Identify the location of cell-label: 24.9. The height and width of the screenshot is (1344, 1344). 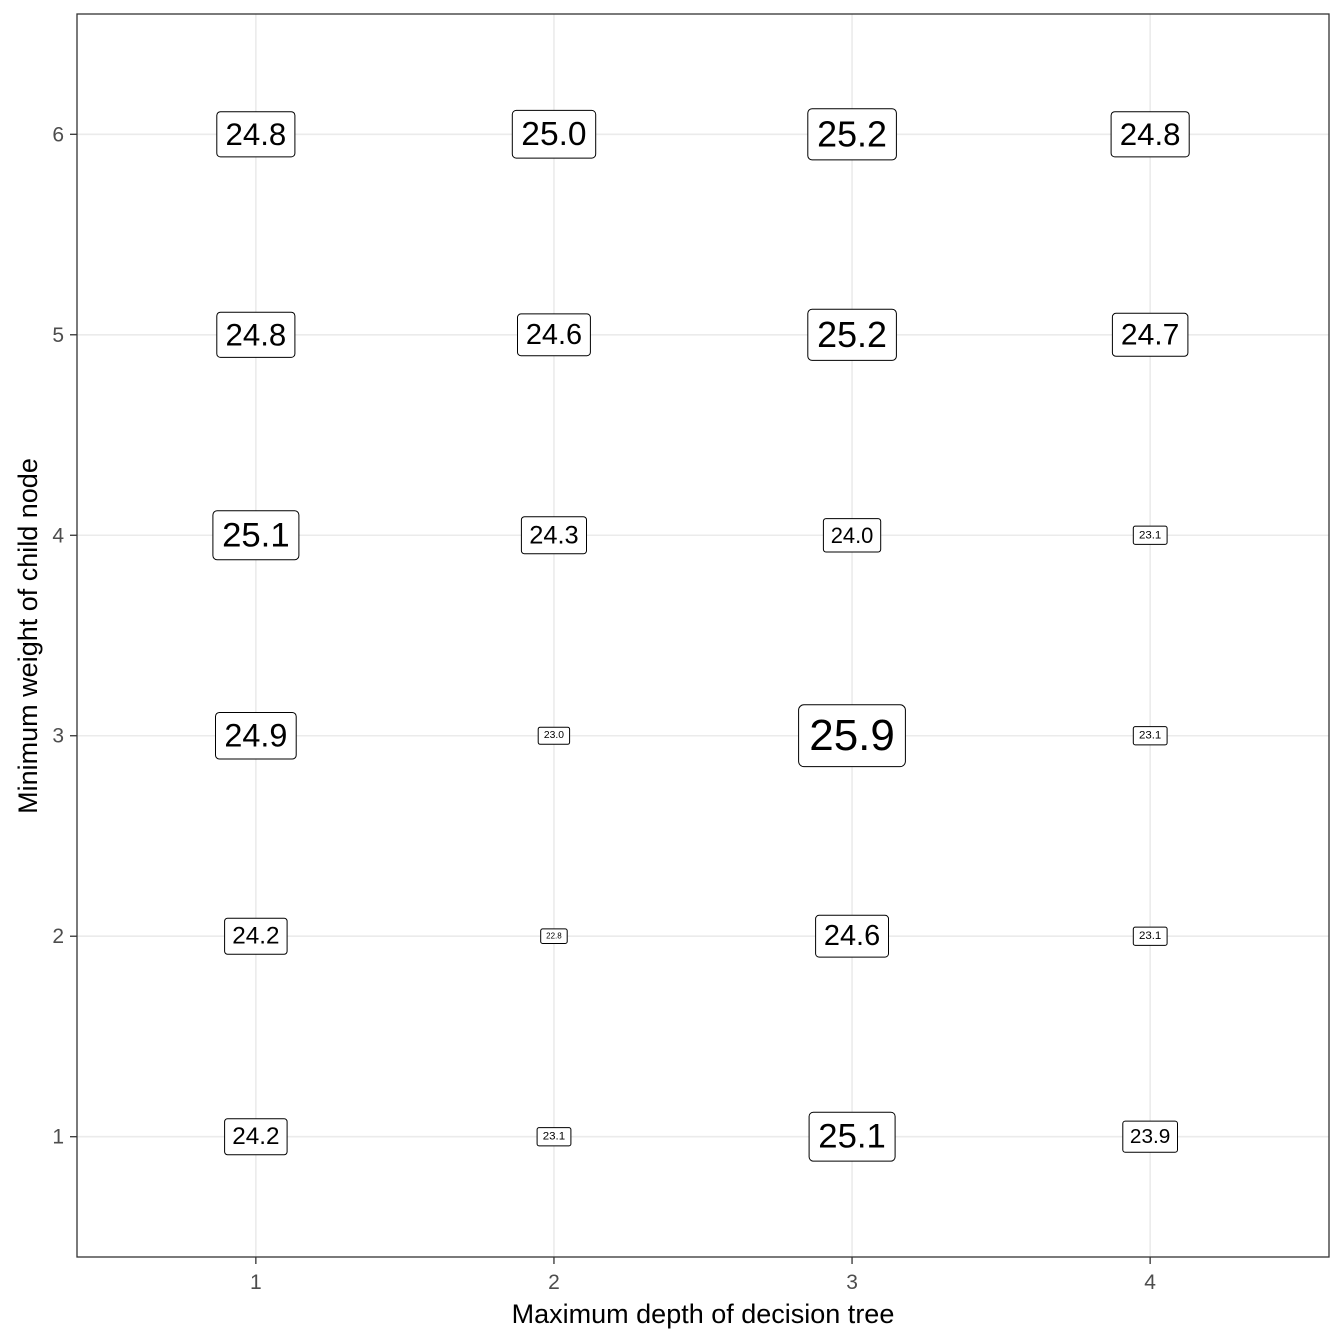
(256, 736).